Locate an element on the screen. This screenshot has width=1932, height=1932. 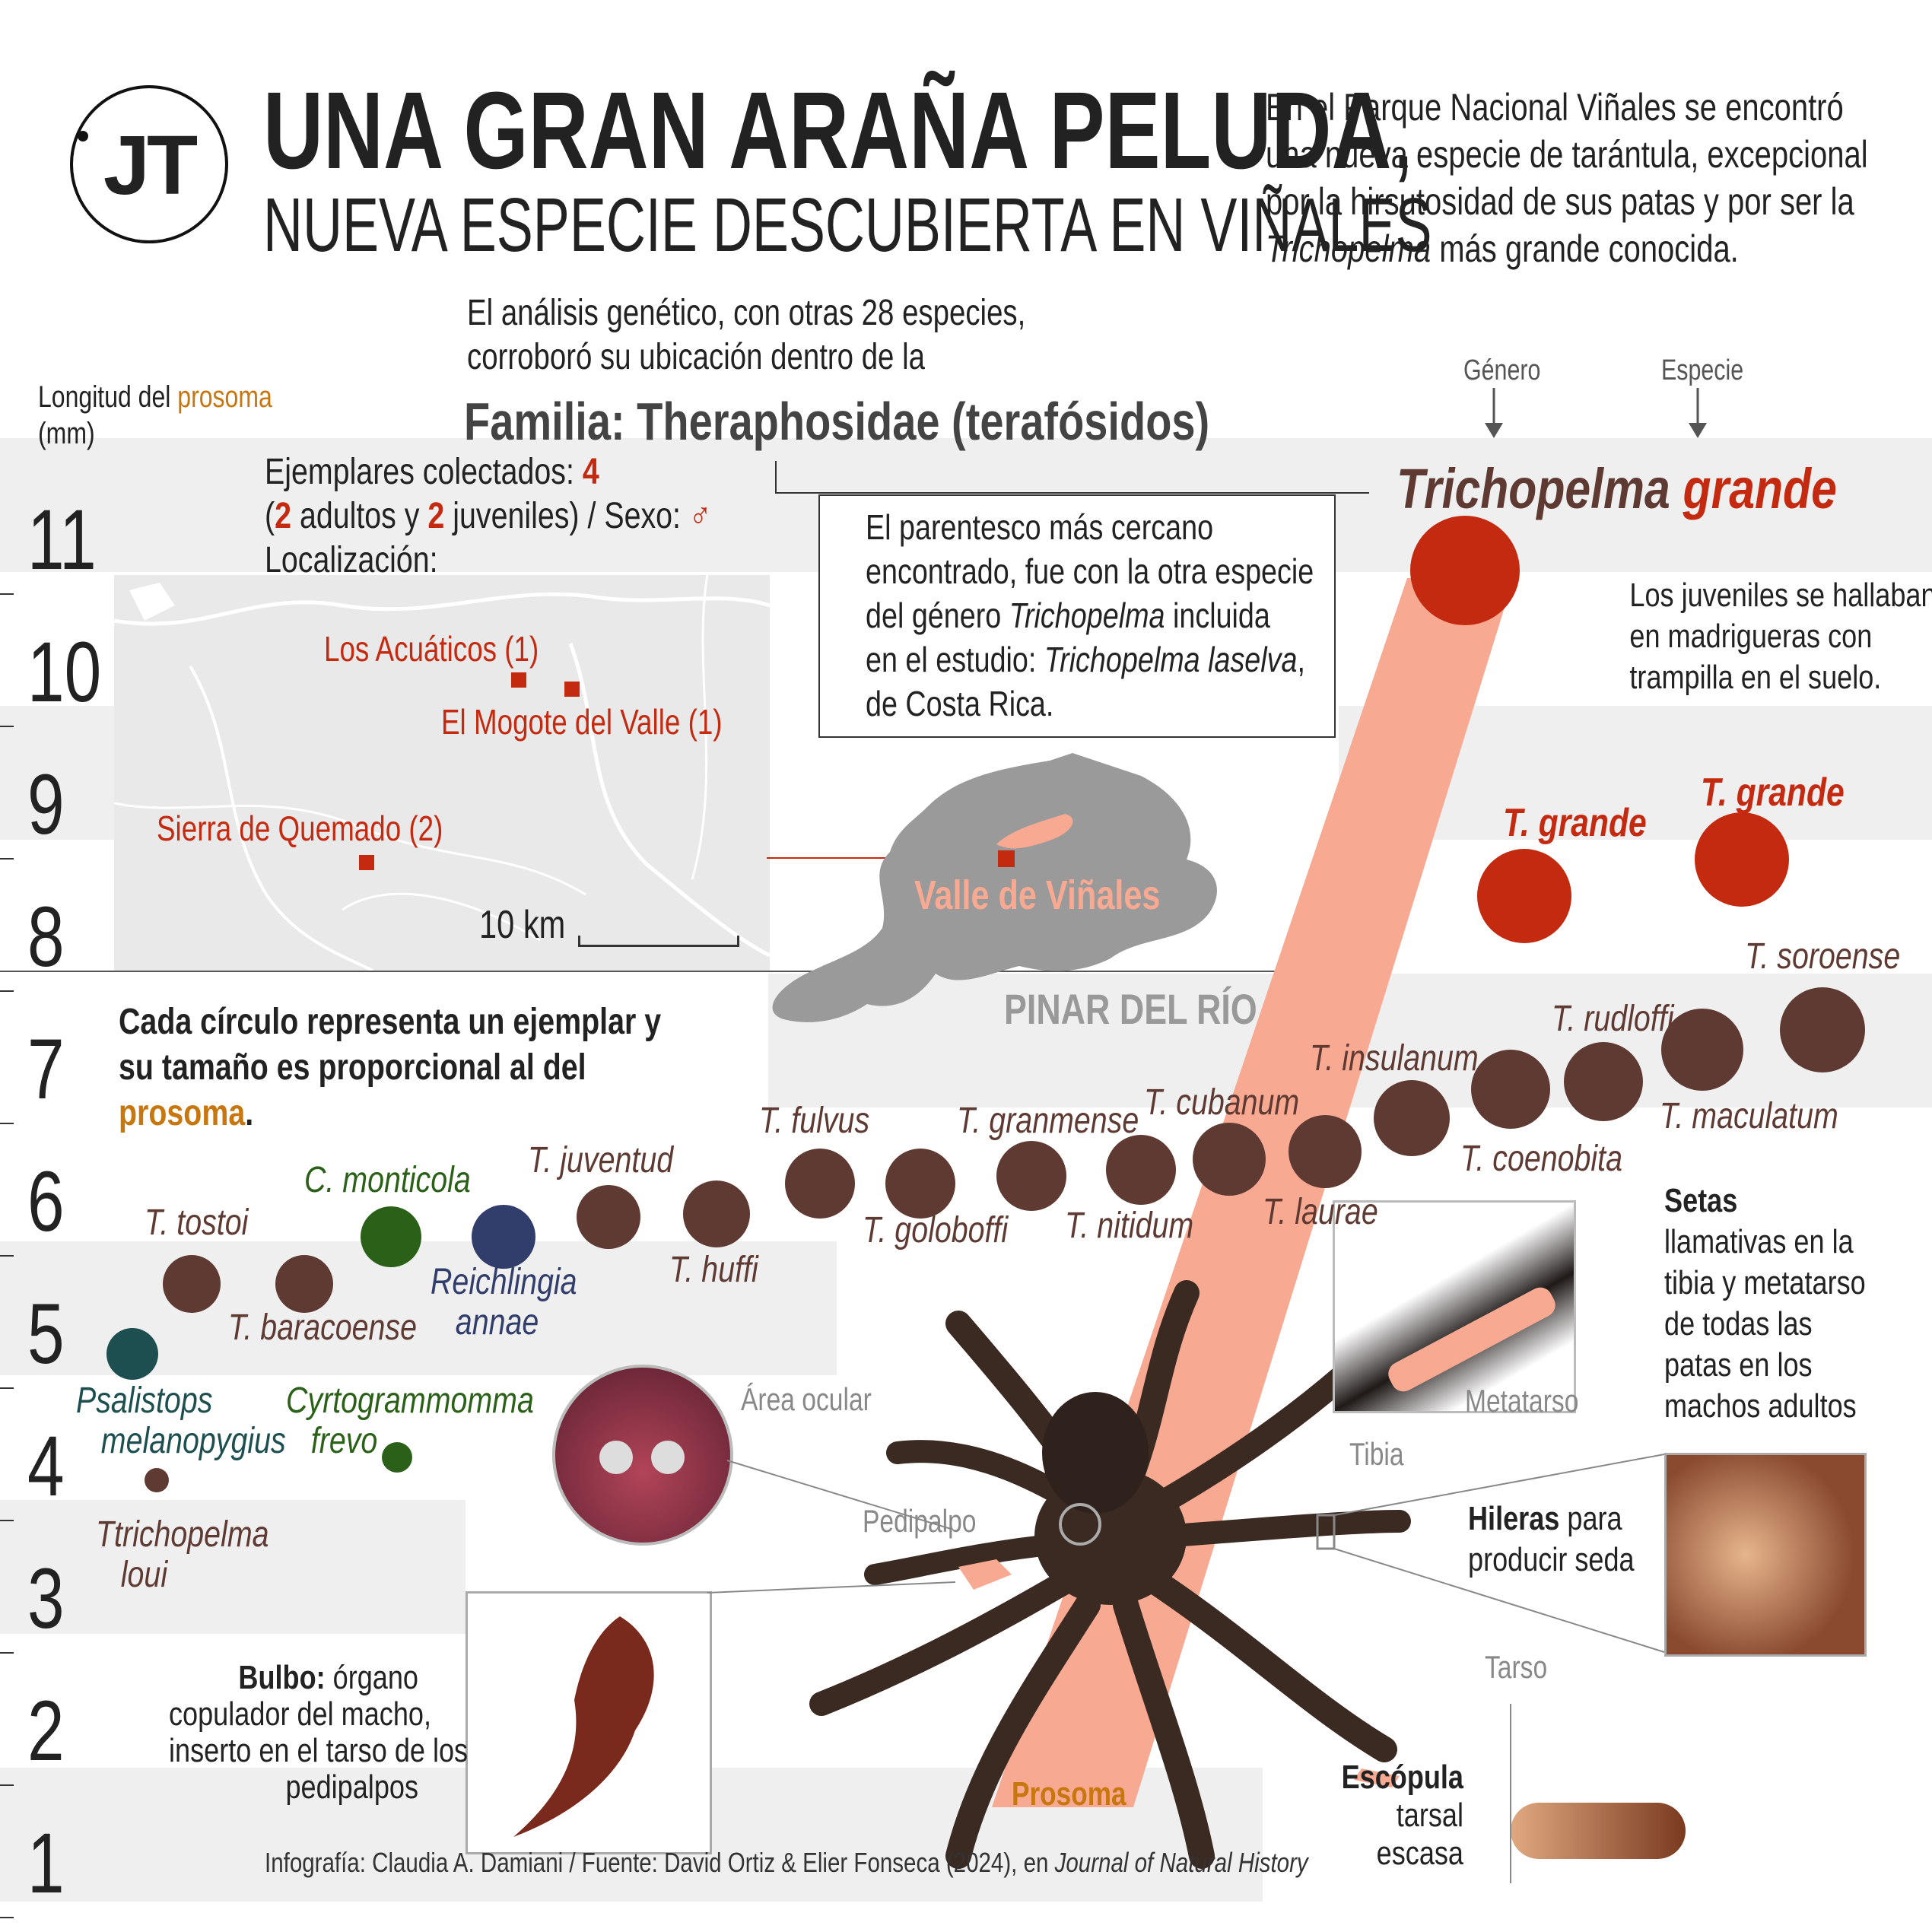
specimen-label: Ttrichopelma loui is located at coordinates (182, 1554).